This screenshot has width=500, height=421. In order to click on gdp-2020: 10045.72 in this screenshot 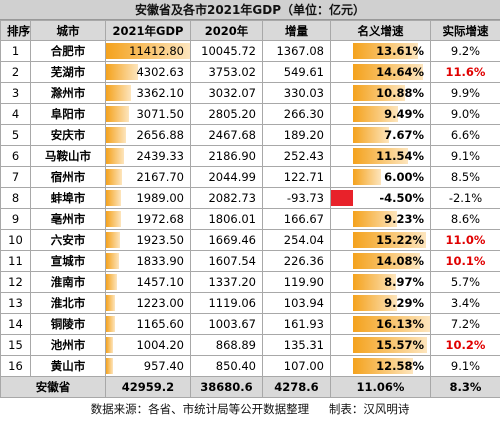, I will do `click(228, 51)`.